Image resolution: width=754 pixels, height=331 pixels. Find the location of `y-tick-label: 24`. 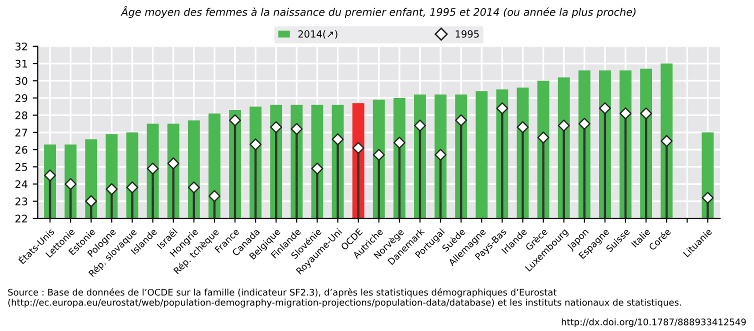

y-tick-label: 24 is located at coordinates (21, 184).